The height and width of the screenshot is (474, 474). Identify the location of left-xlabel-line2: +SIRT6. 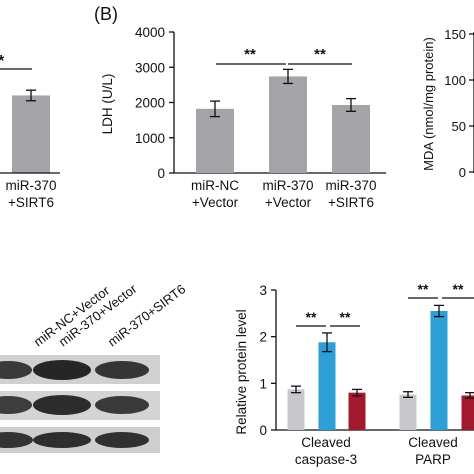
(31, 202).